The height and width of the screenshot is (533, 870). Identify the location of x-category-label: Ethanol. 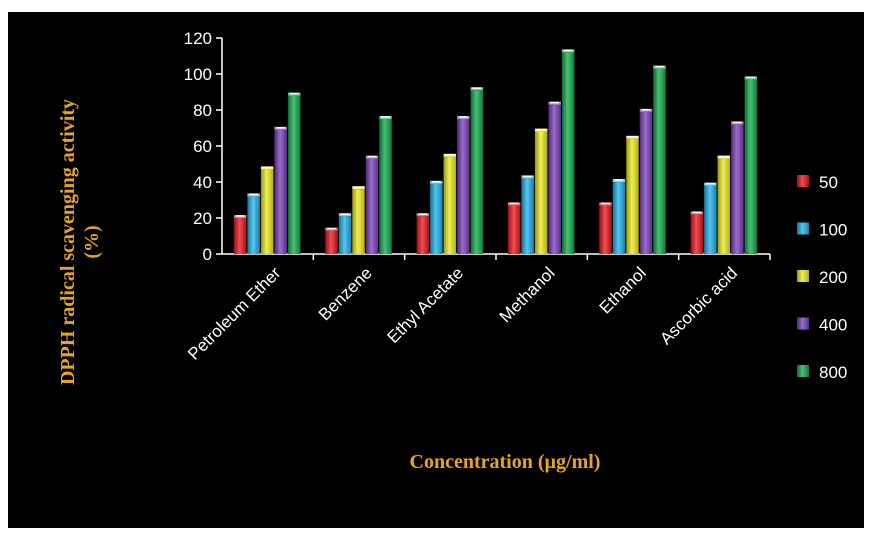
(623, 290).